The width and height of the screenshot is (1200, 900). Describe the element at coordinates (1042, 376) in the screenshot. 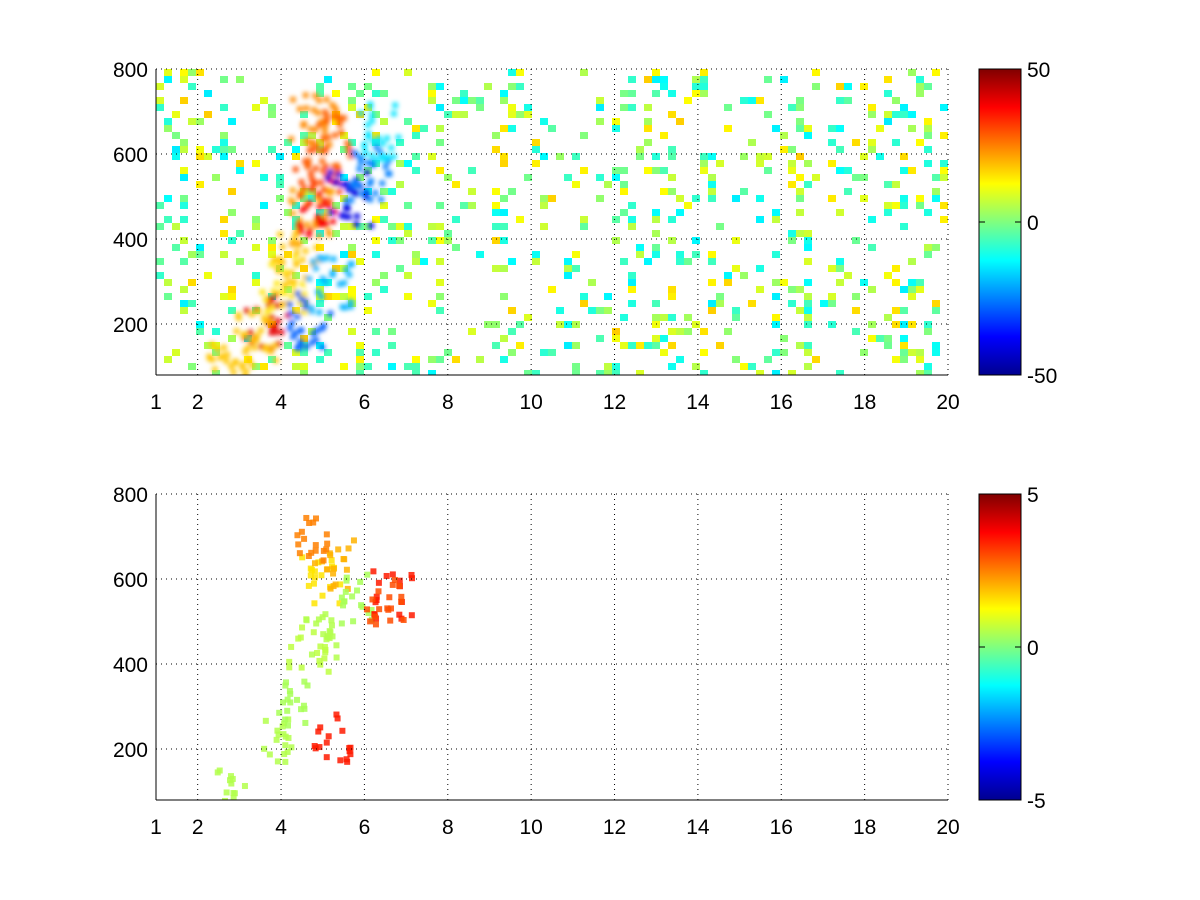

I see `colorbar-tick-label: -50` at that location.